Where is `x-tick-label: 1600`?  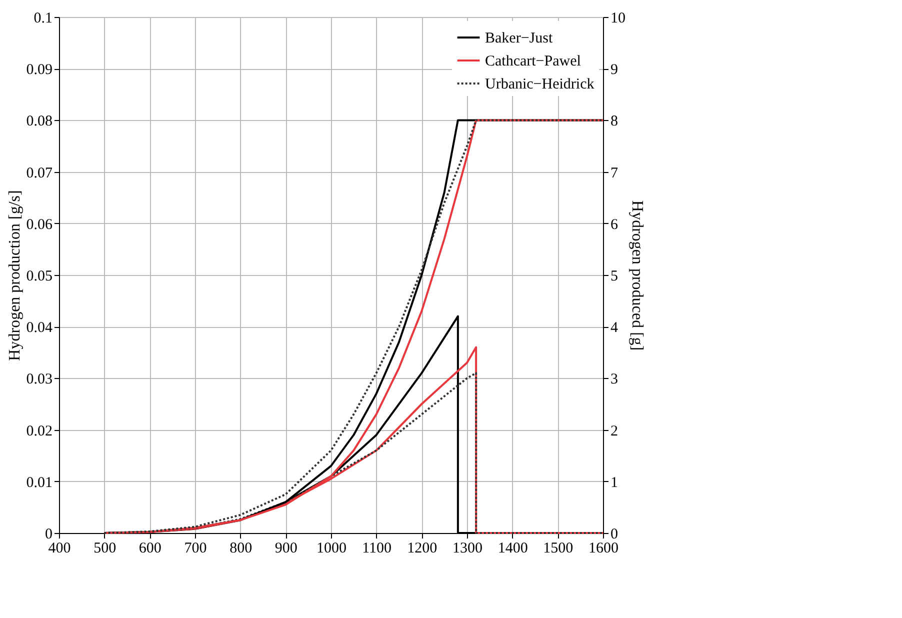
x-tick-label: 1600 is located at coordinates (603, 548).